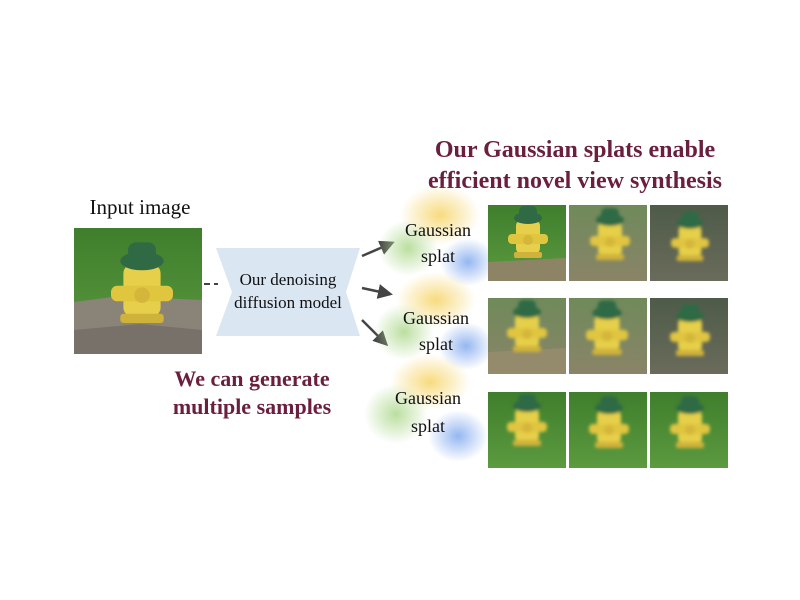 Image resolution: width=800 pixels, height=600 pixels. I want to click on headline-line2: efficient novel view synthesis, so click(575, 181).